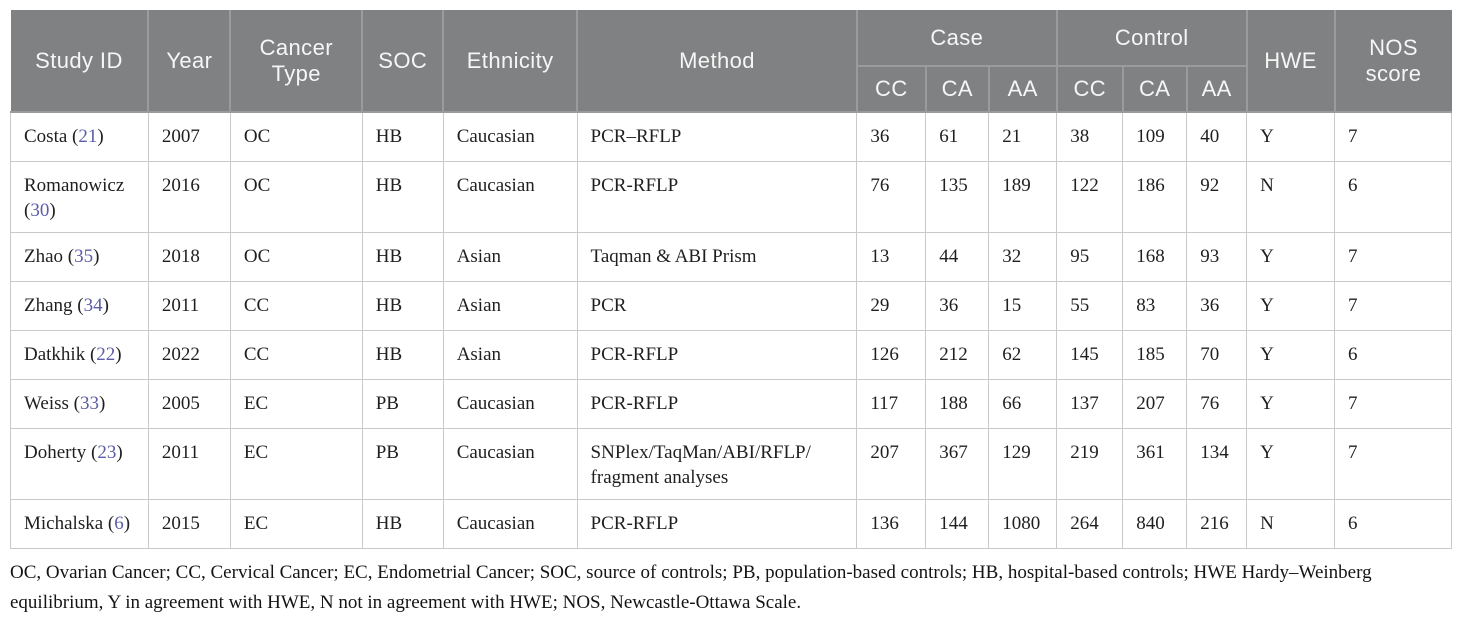  Describe the element at coordinates (957, 354) in the screenshot. I see `case-ca-cell: 212` at that location.